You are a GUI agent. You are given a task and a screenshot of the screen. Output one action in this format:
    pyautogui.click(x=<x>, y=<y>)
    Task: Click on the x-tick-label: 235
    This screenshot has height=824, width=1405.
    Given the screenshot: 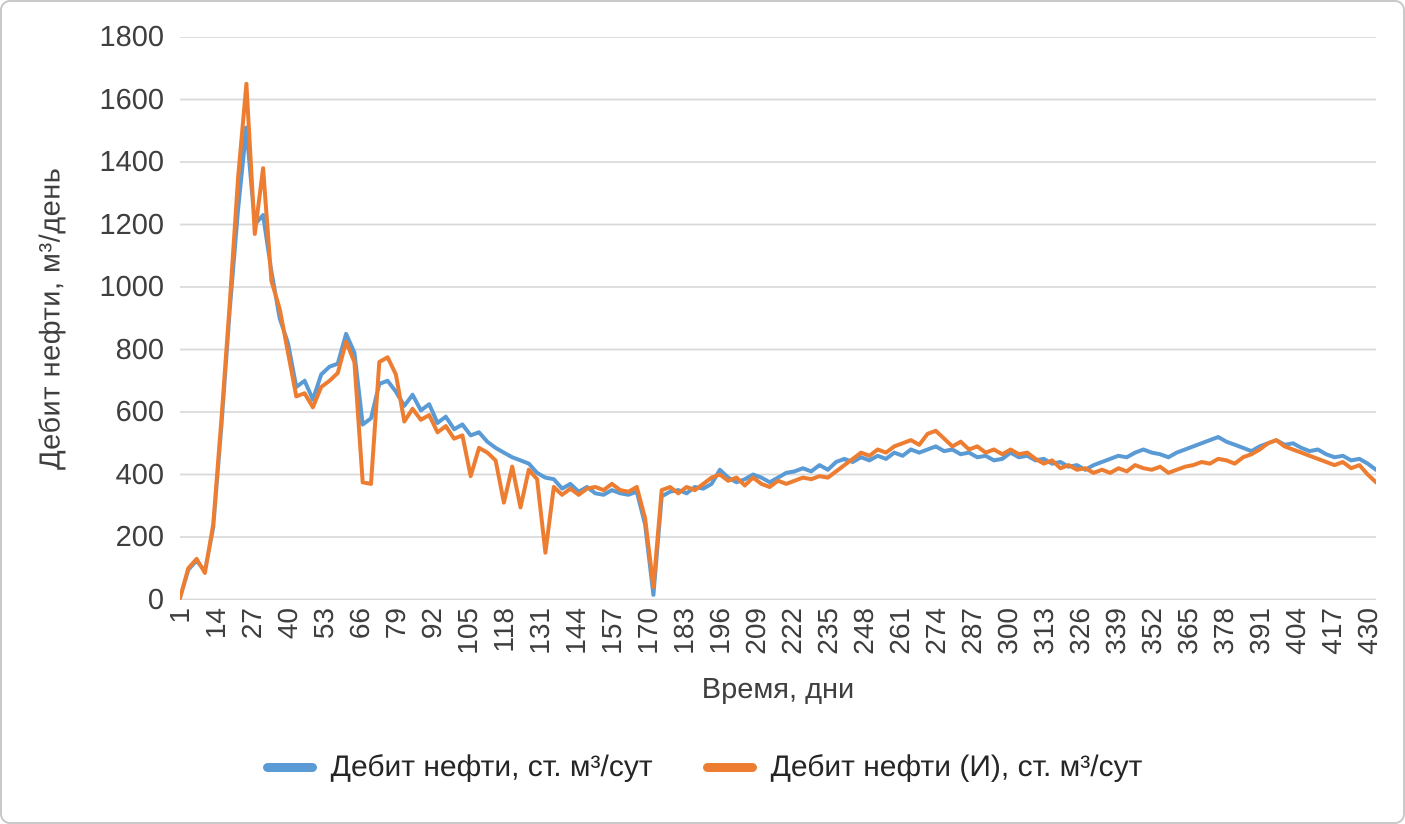 What is the action you would take?
    pyautogui.click(x=827, y=631)
    